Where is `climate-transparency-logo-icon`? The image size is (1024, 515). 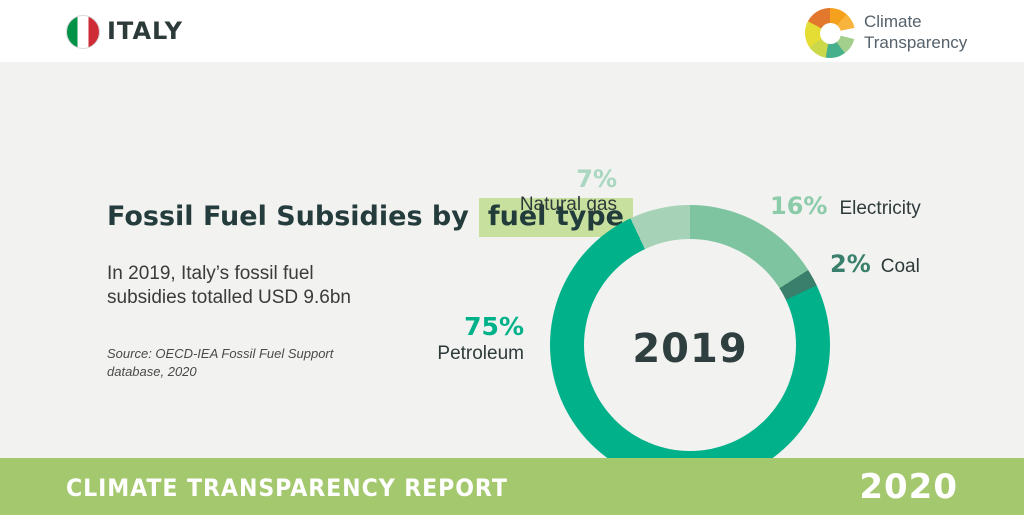
climate-transparency-logo-icon is located at coordinates (830, 33).